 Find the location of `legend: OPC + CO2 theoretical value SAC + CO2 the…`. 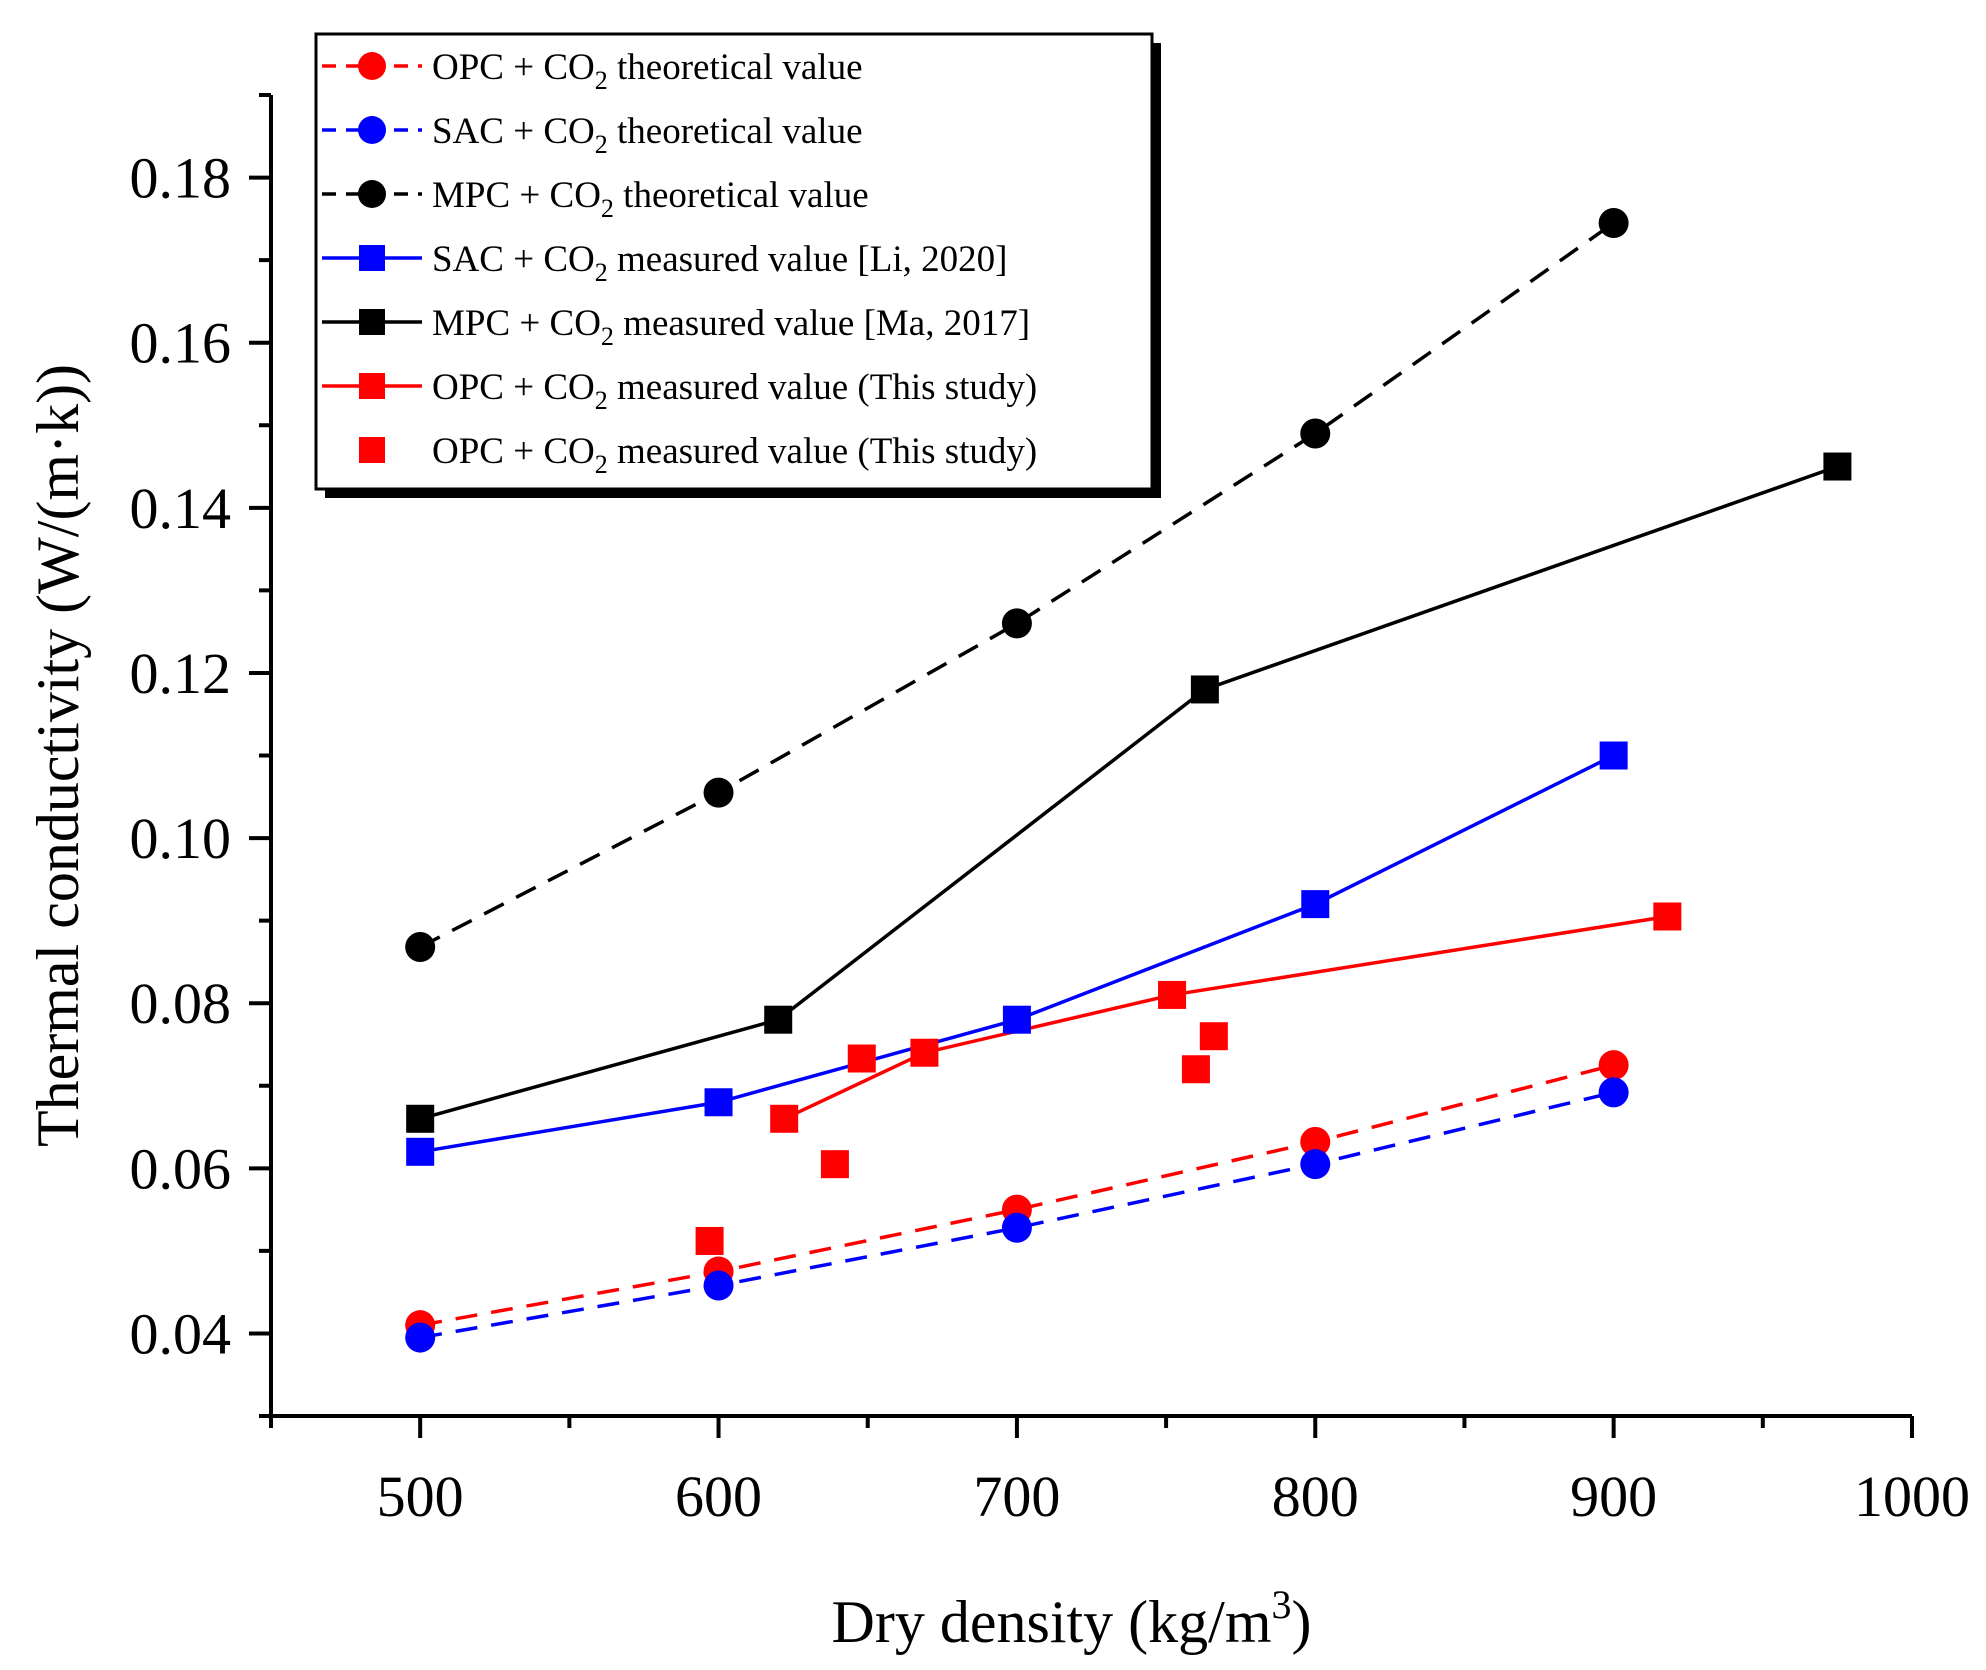

legend: OPC + CO2 theoretical value SAC + CO2 the… is located at coordinates (737, 265).